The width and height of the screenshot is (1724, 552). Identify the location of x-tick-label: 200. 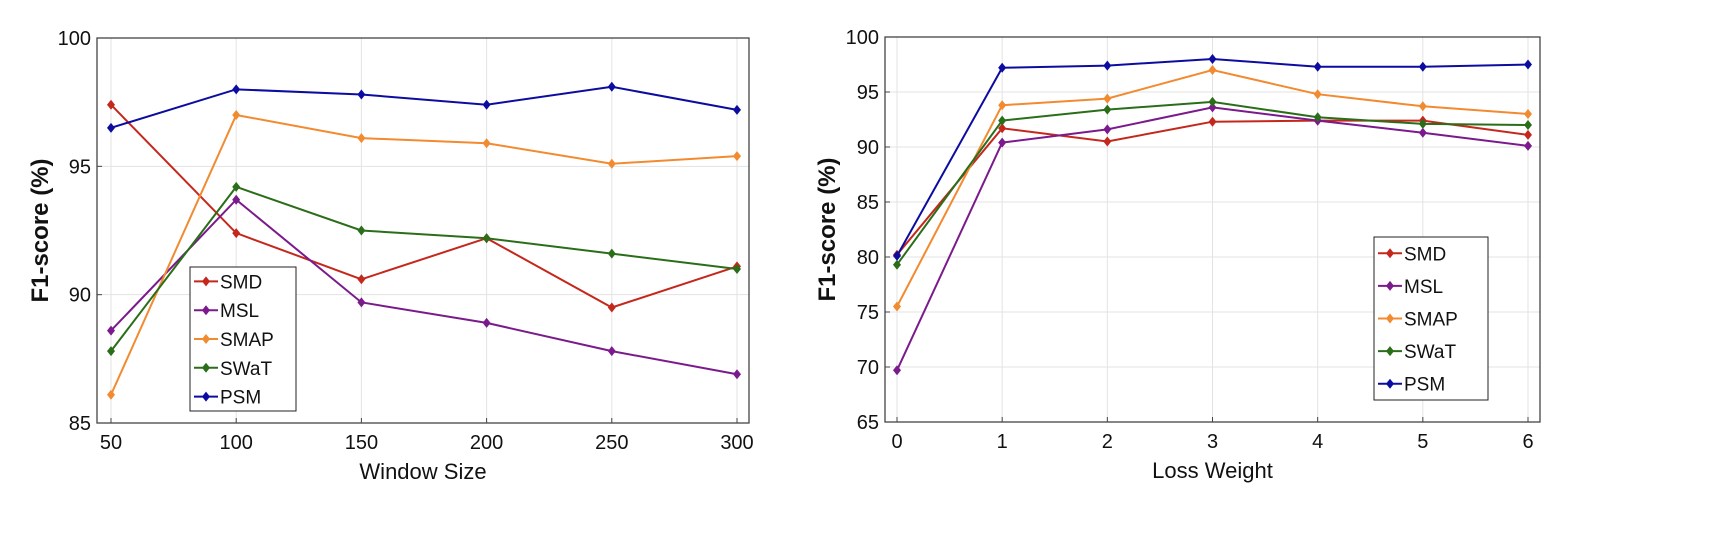
(486, 443).